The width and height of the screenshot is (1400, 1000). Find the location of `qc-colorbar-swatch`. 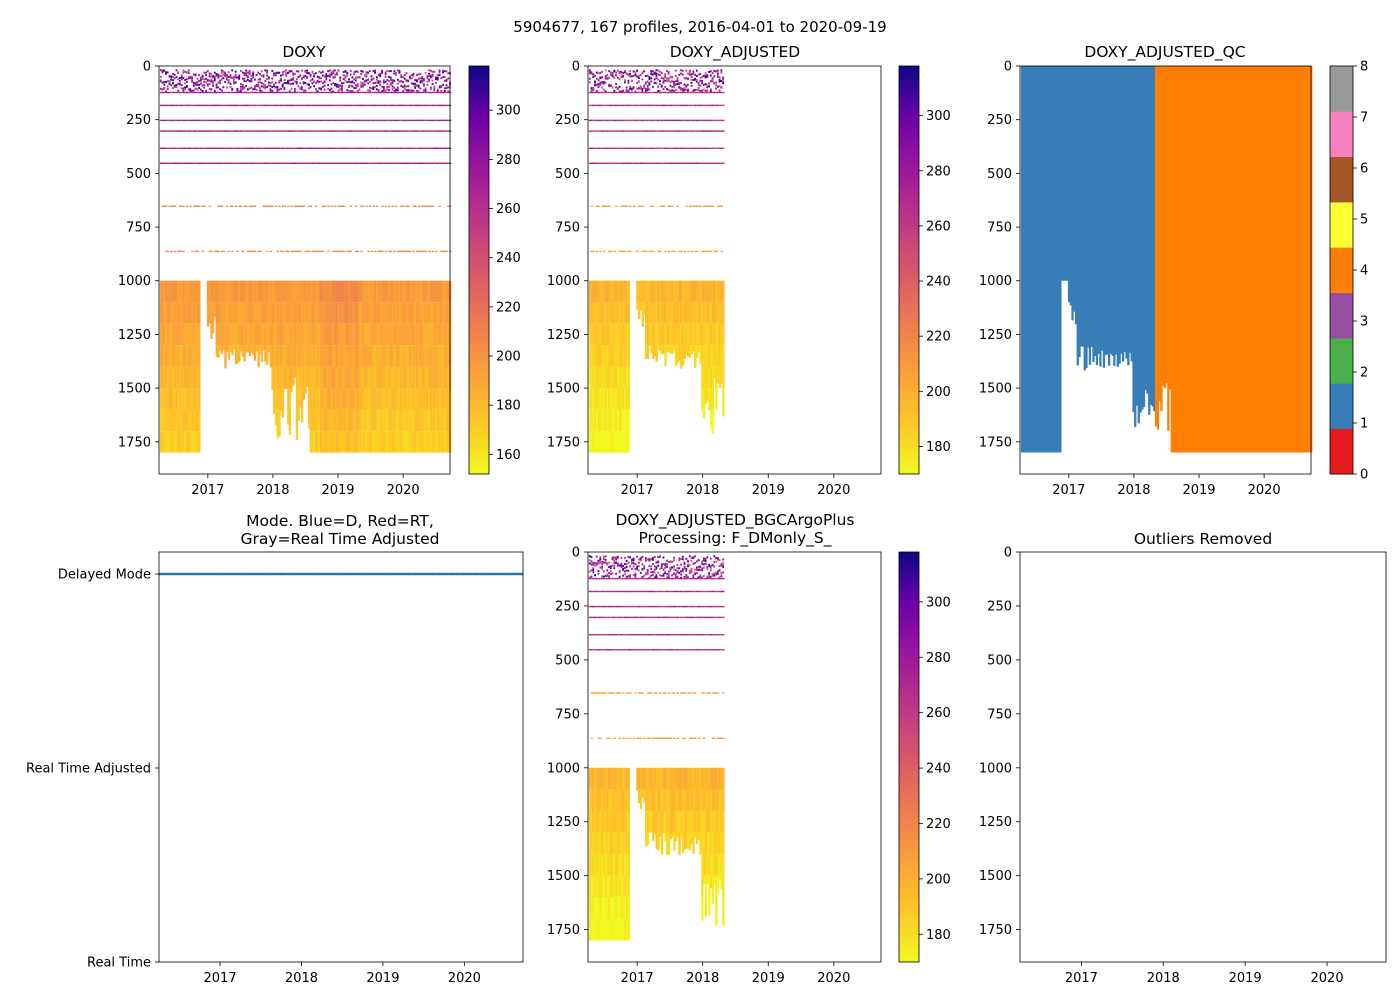

qc-colorbar-swatch is located at coordinates (1341, 406).